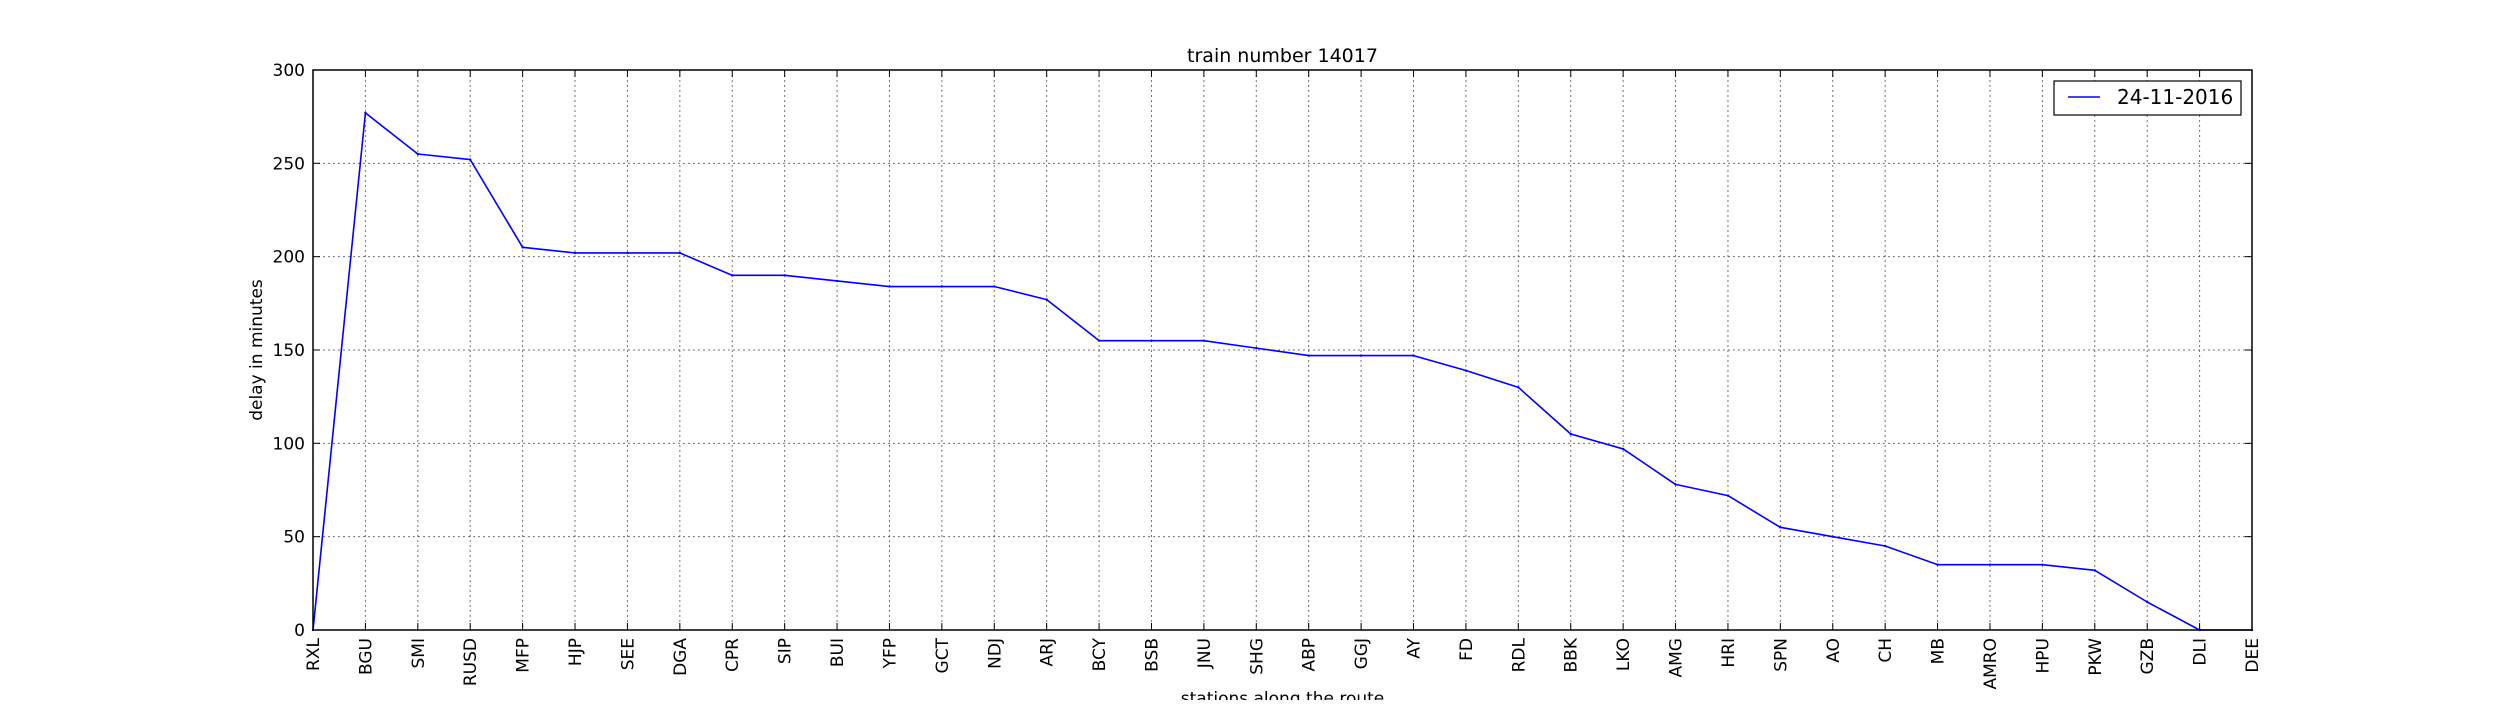 The height and width of the screenshot is (704, 2500). I want to click on legend-label: 24-11-2016, so click(2175, 97).